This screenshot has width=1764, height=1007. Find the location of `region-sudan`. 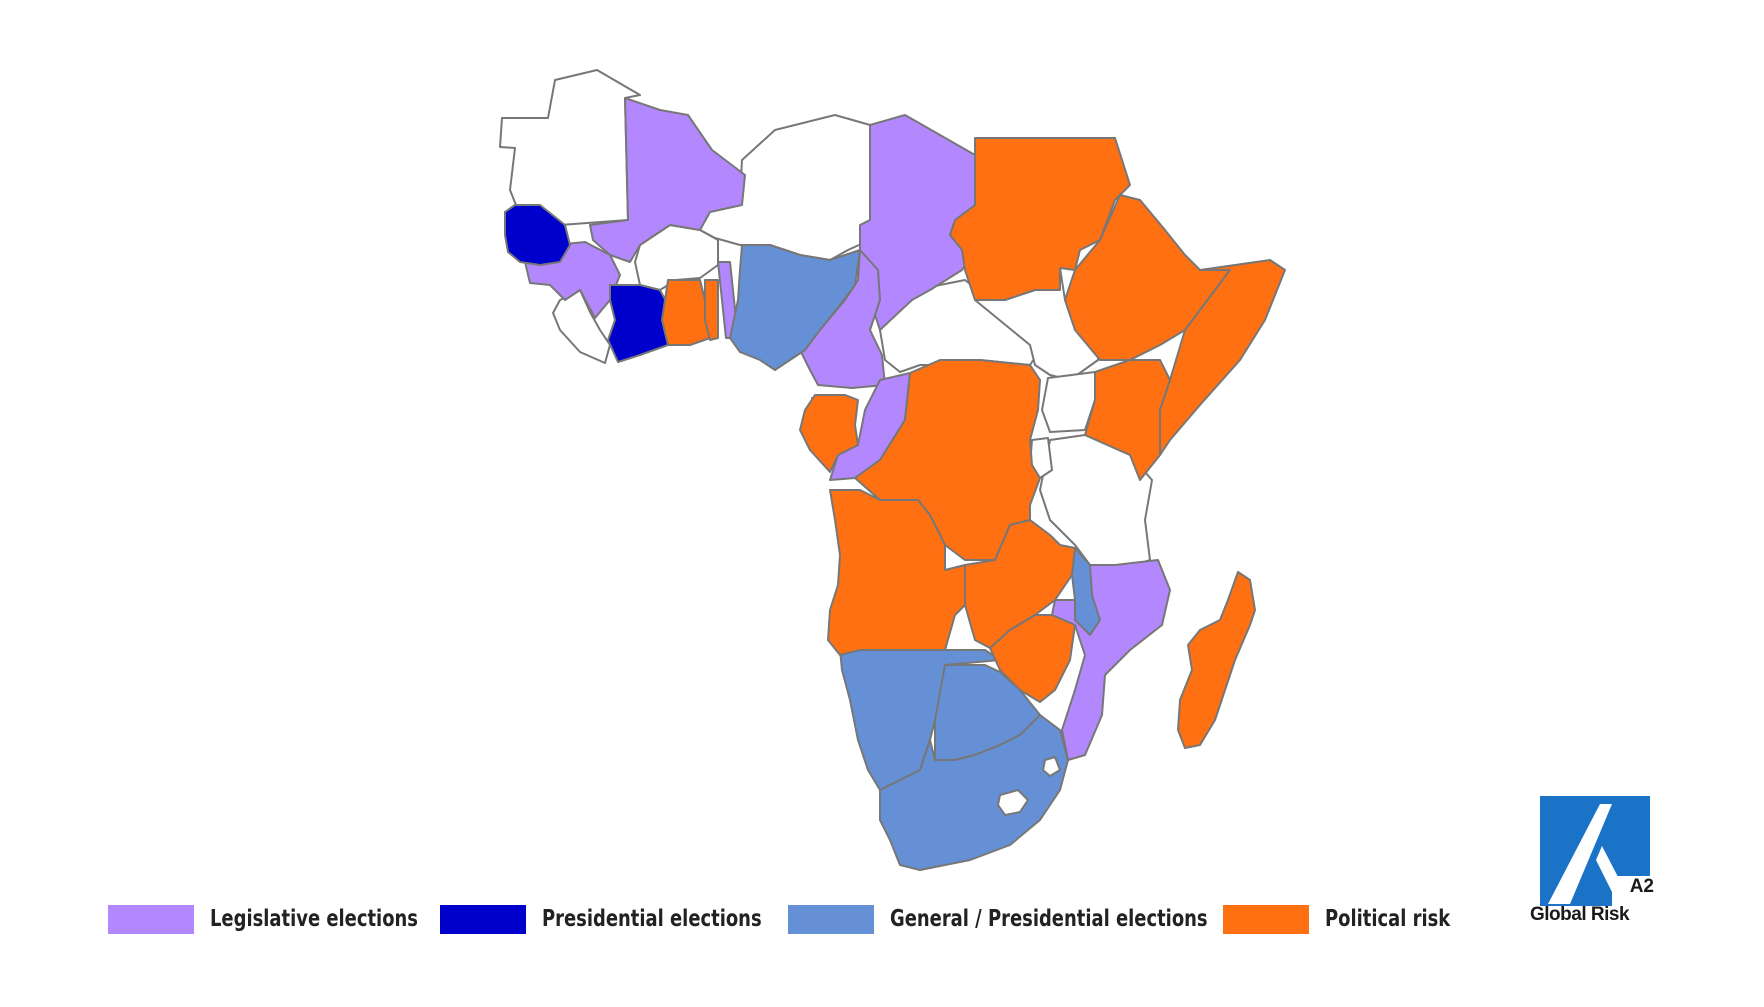

region-sudan is located at coordinates (1040, 219).